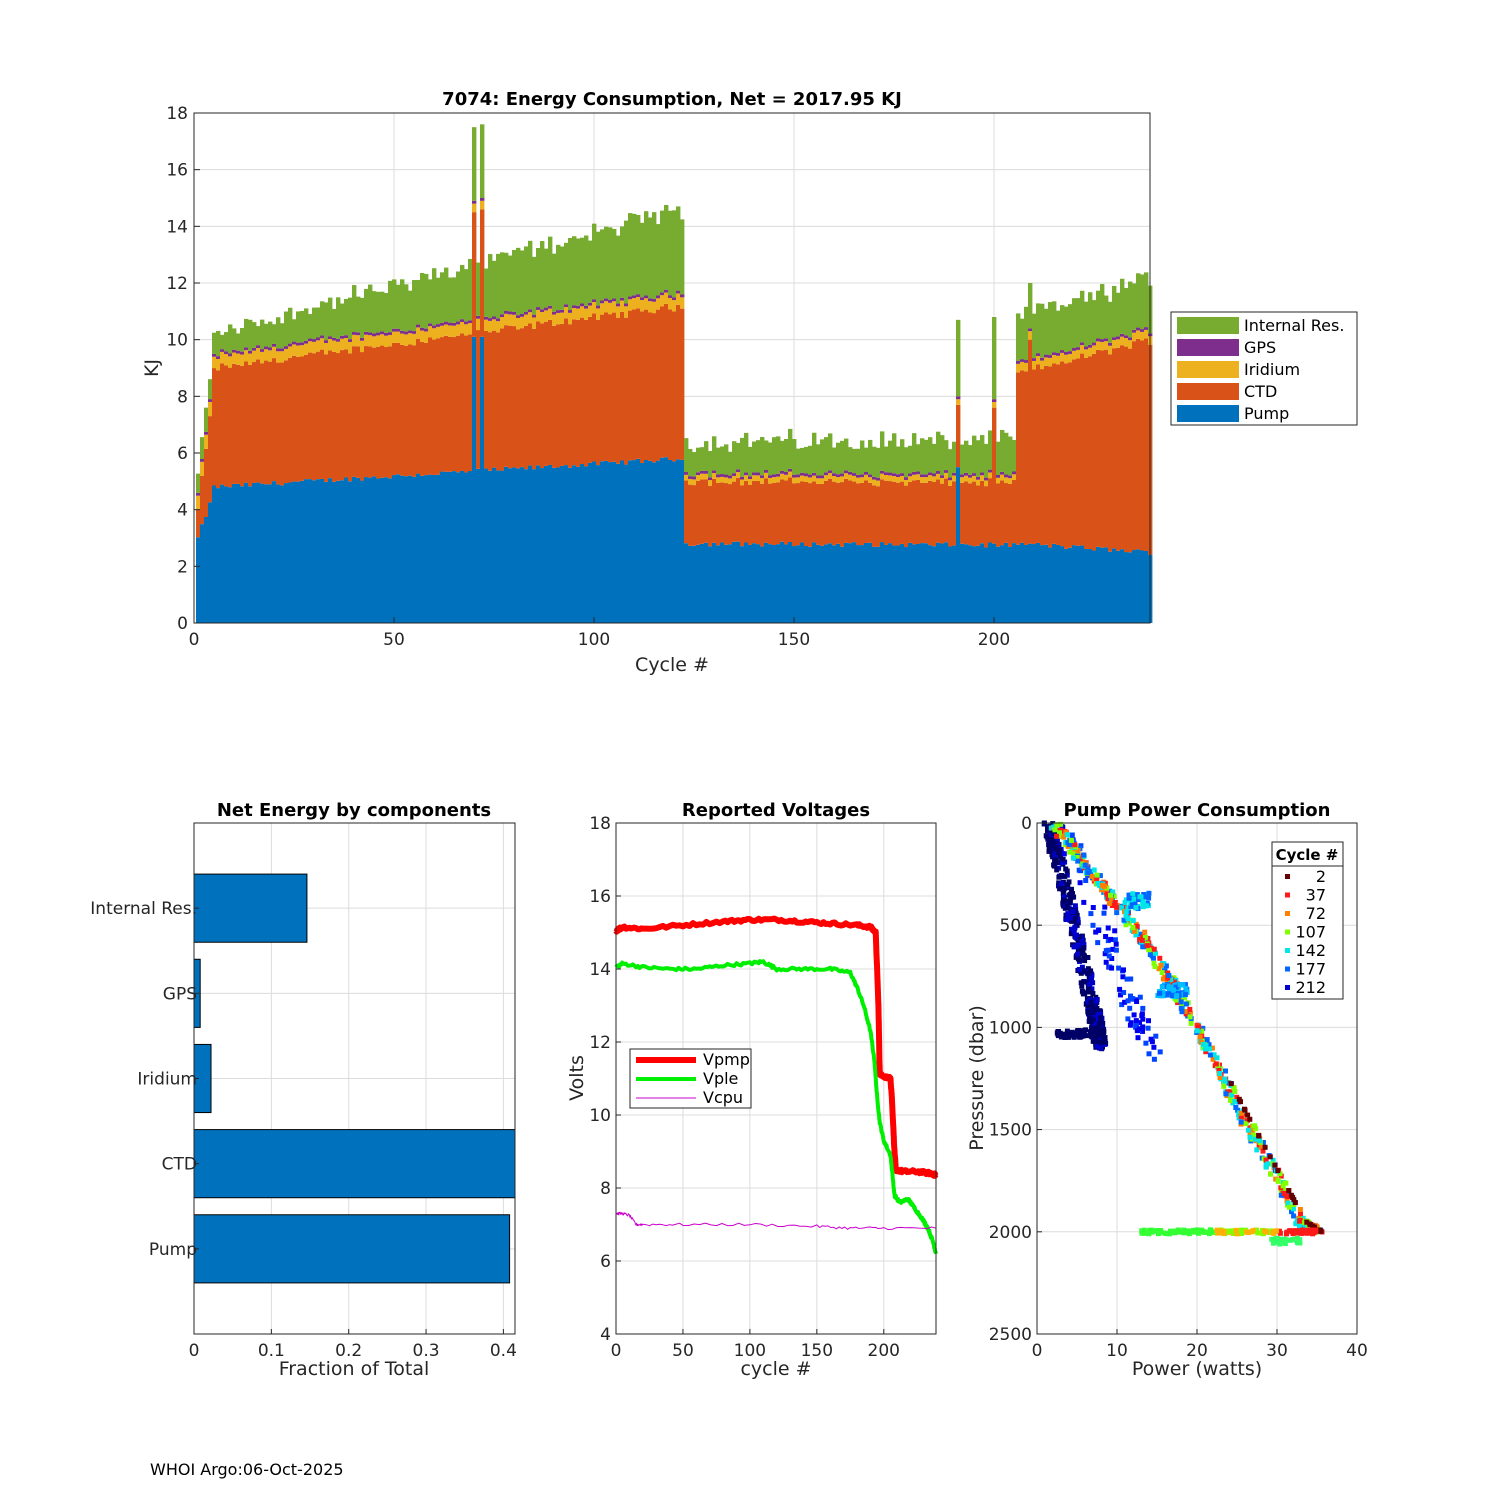 This screenshot has height=1500, width=1500. What do you see at coordinates (1208, 347) in the screenshot?
I see `energy-legend-swatch` at bounding box center [1208, 347].